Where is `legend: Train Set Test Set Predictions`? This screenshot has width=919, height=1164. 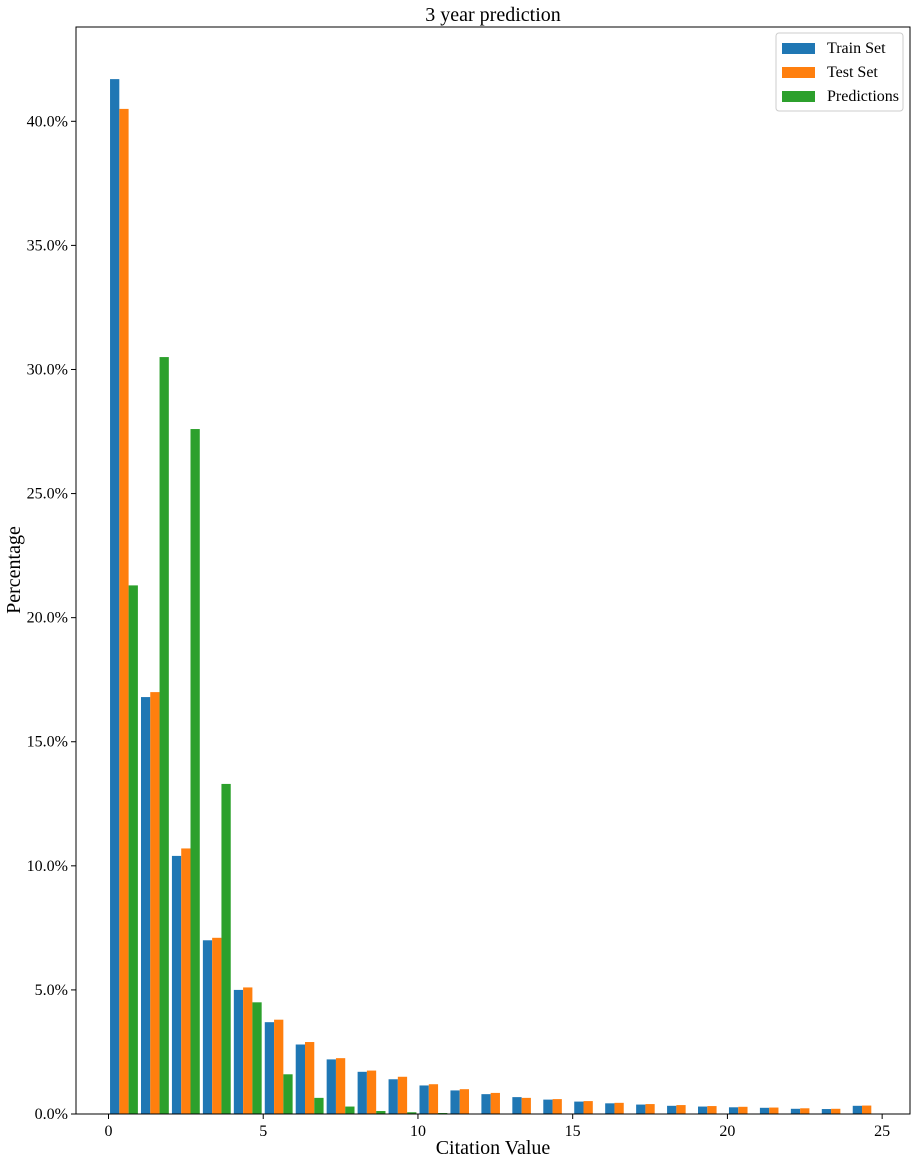
legend: Train Set Test Set Predictions is located at coordinates (839, 72).